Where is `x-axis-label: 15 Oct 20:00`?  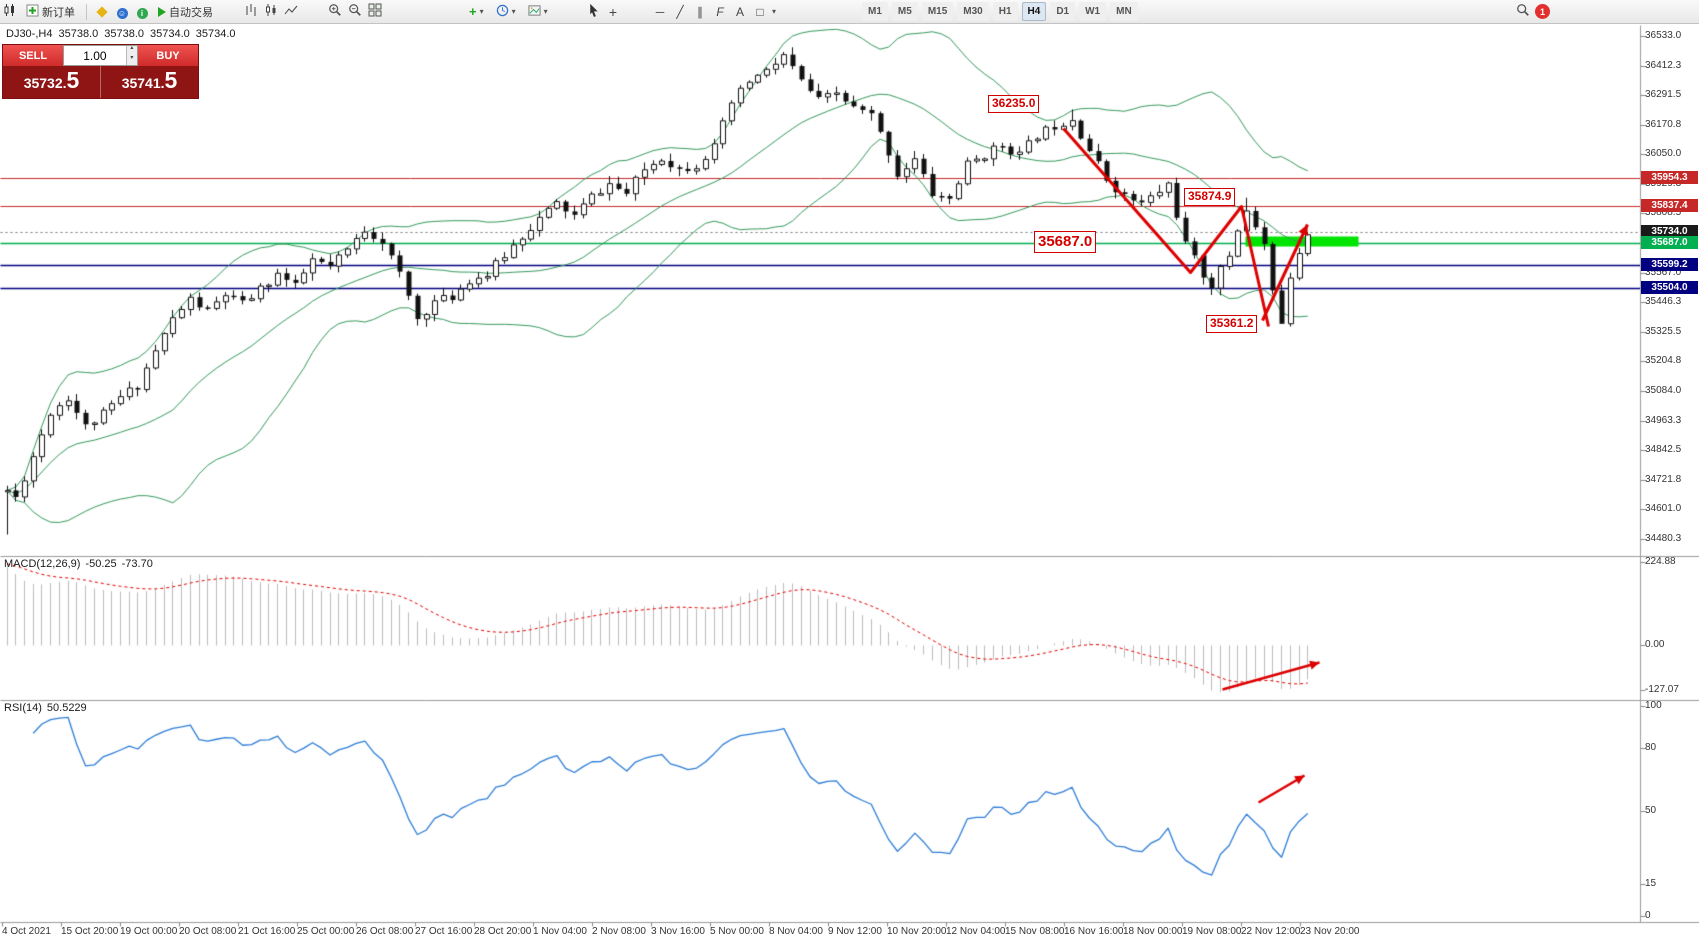
x-axis-label: 15 Oct 20:00 is located at coordinates (90, 931).